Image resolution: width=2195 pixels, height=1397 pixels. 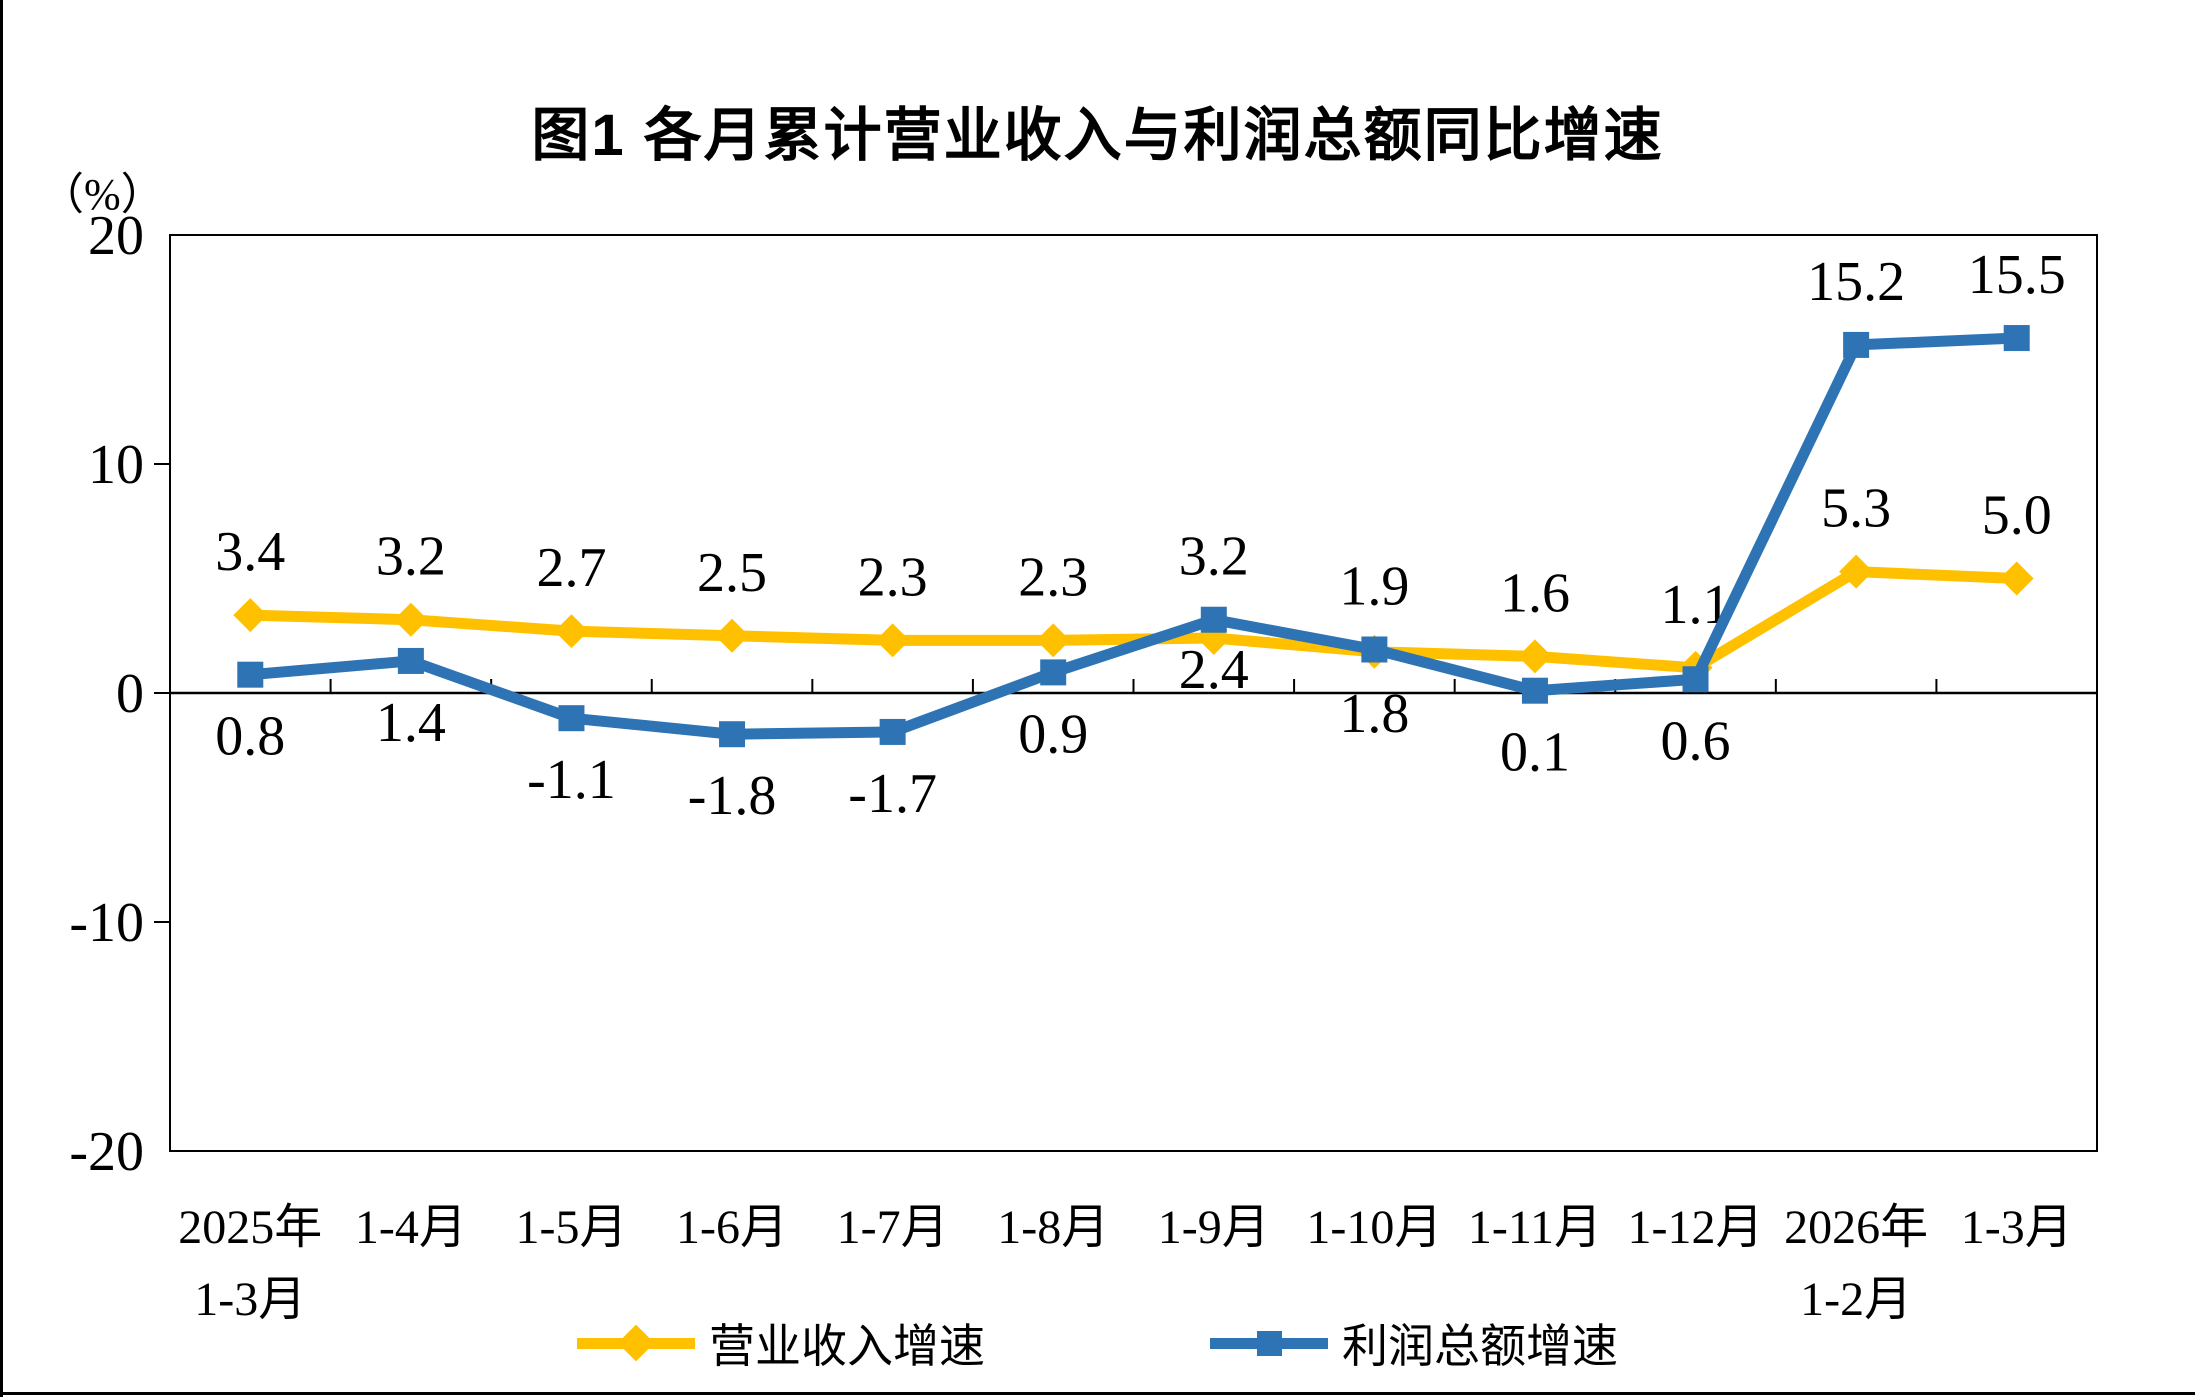 I want to click on profit-data-label: 0.1, so click(x=1535, y=753).